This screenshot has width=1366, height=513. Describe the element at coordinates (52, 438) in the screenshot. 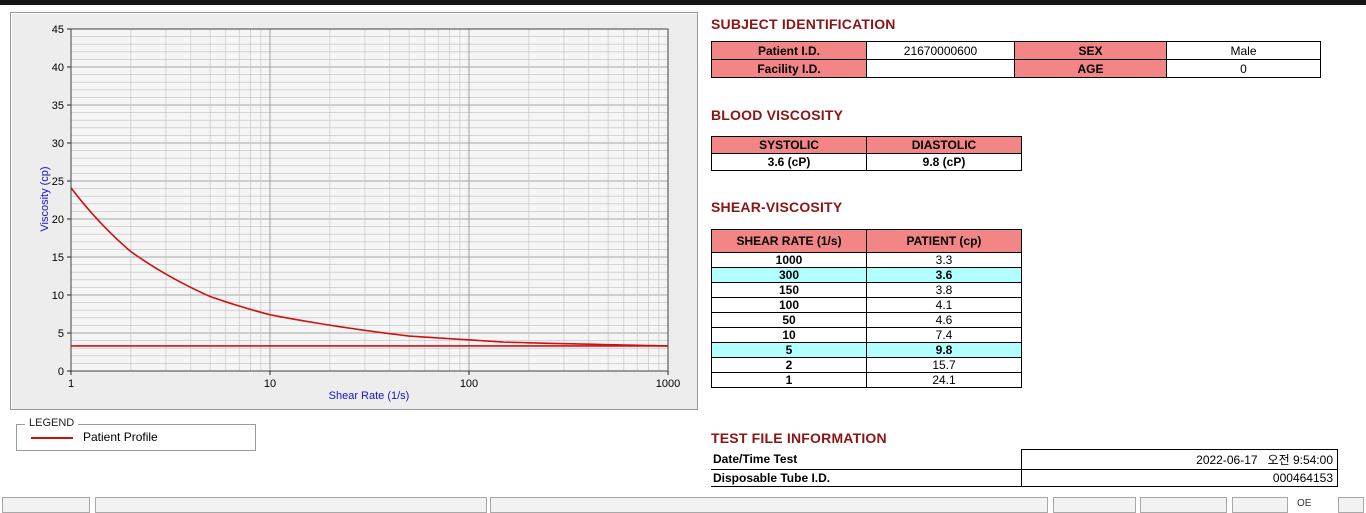

I see `patient-profile-line-swatch` at that location.